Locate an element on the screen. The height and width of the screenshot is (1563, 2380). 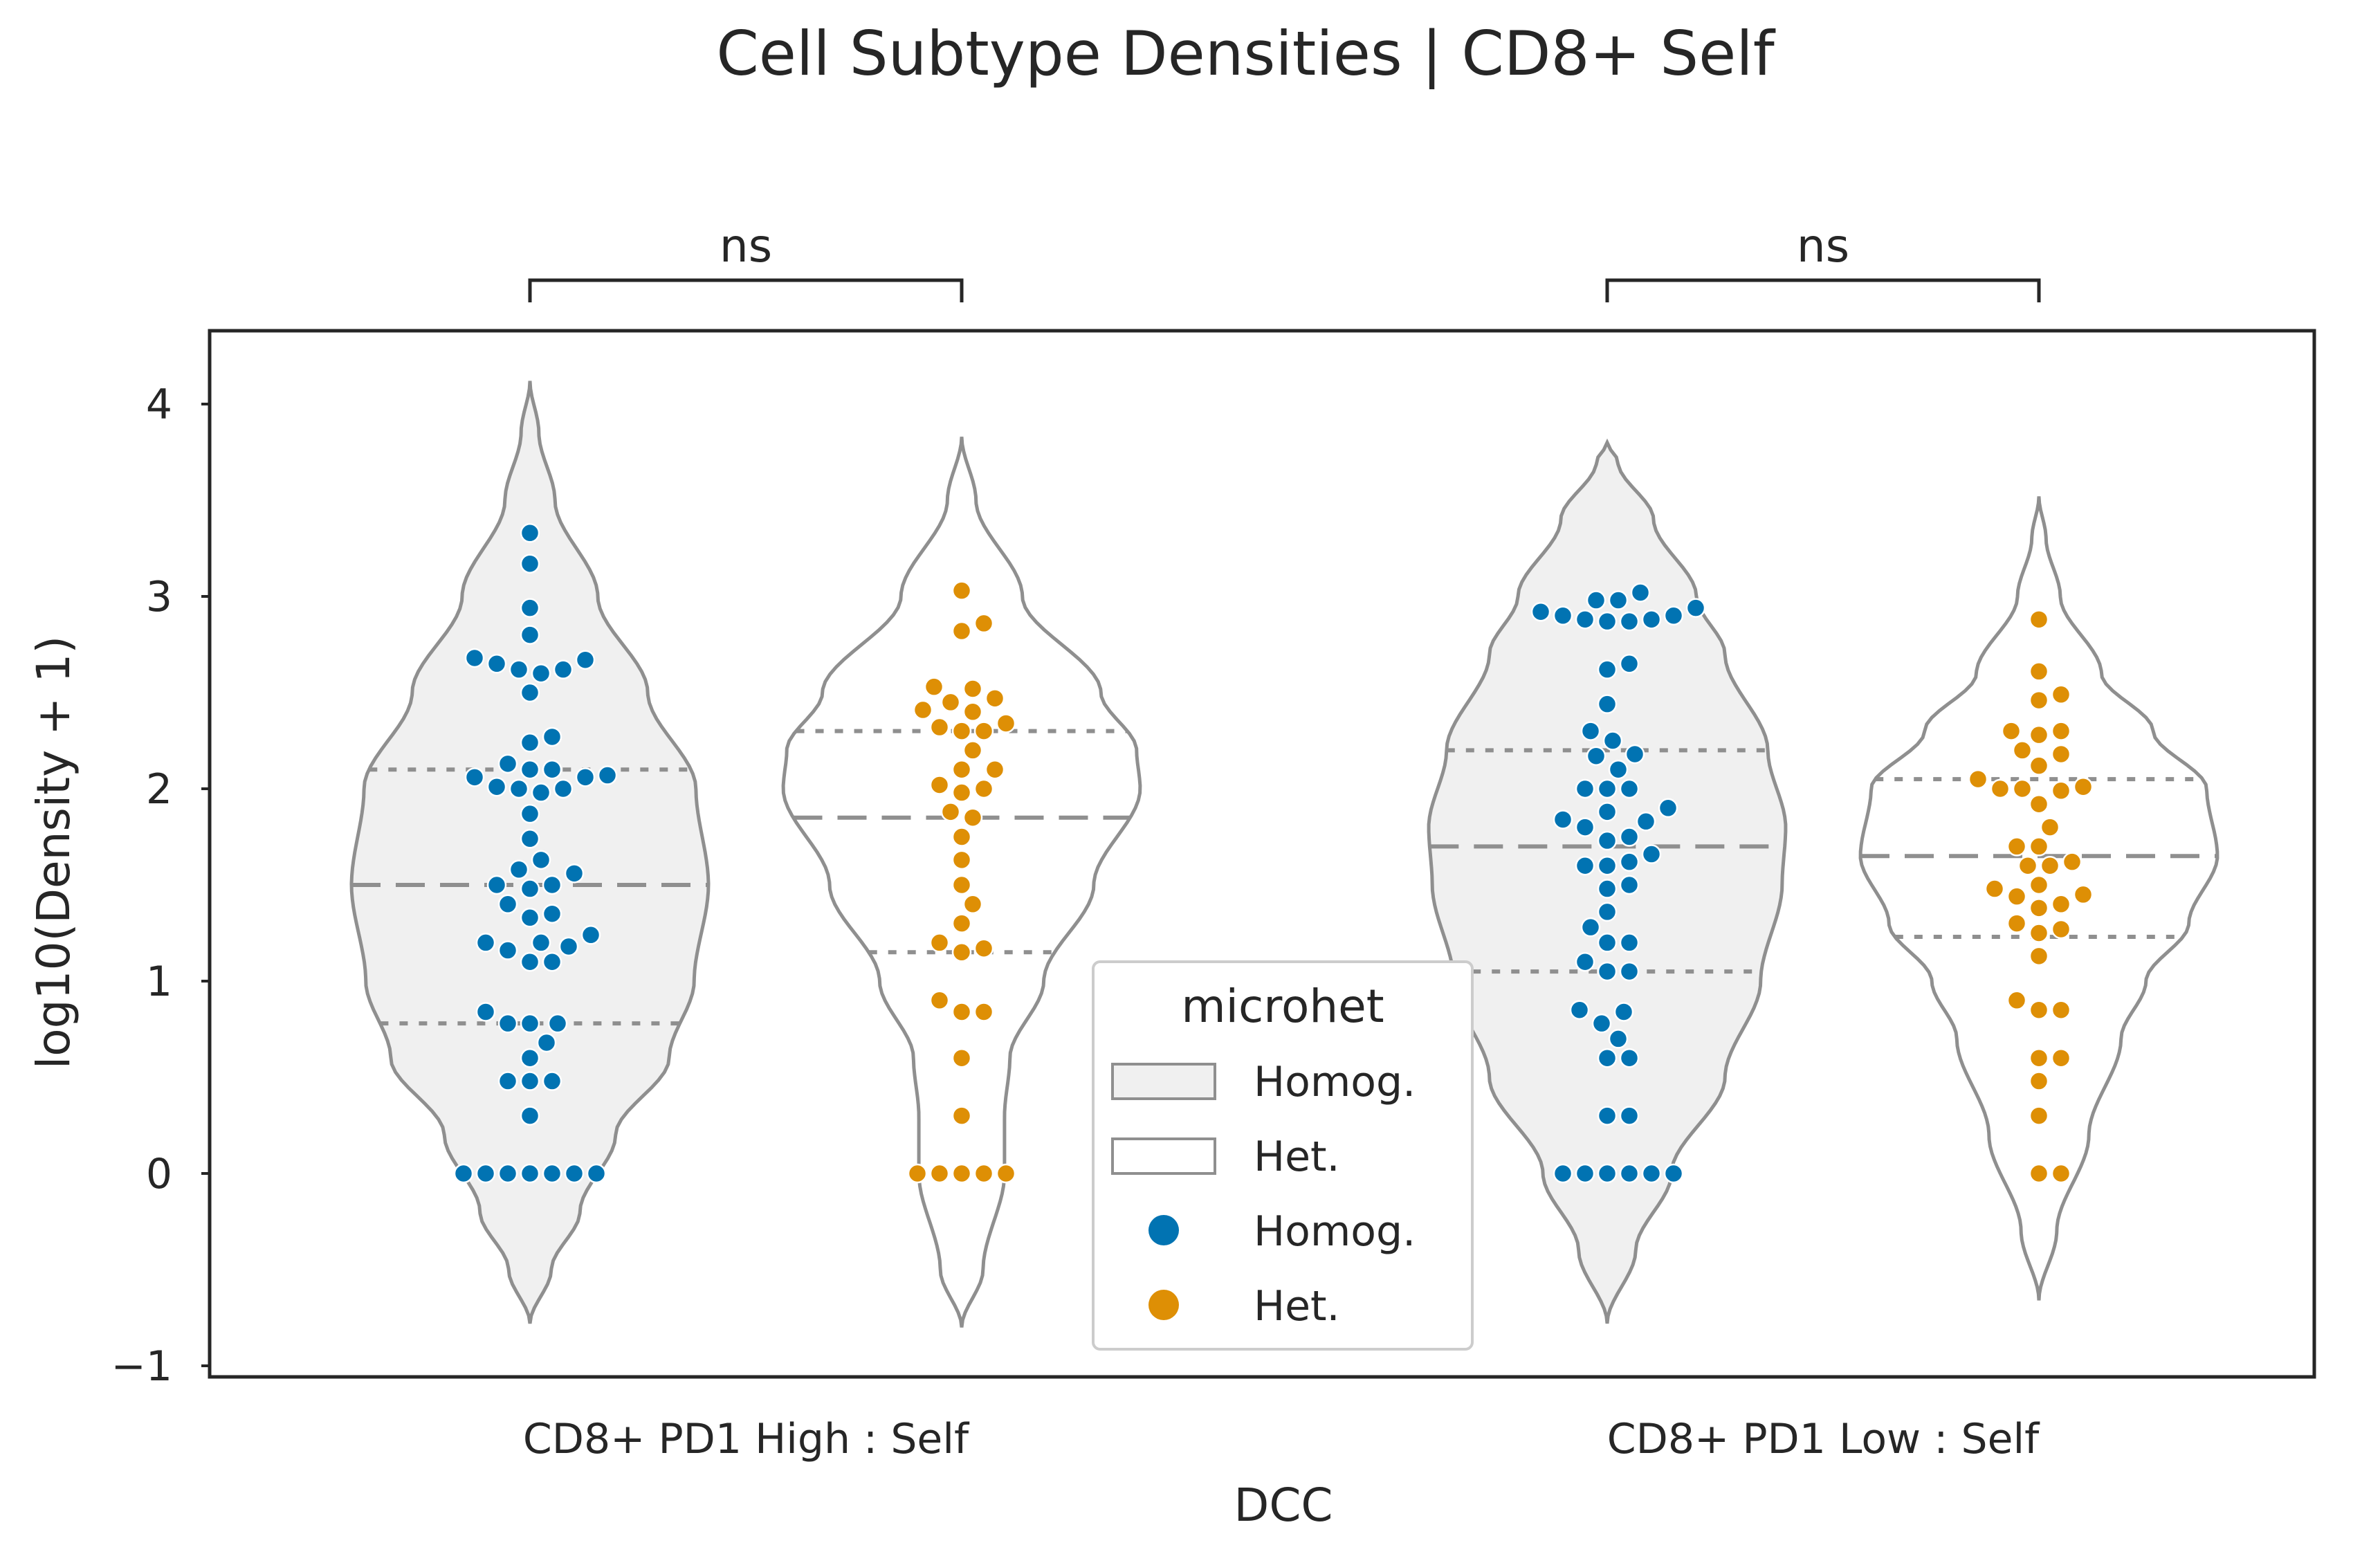
significance-label: ns is located at coordinates (1823, 246).